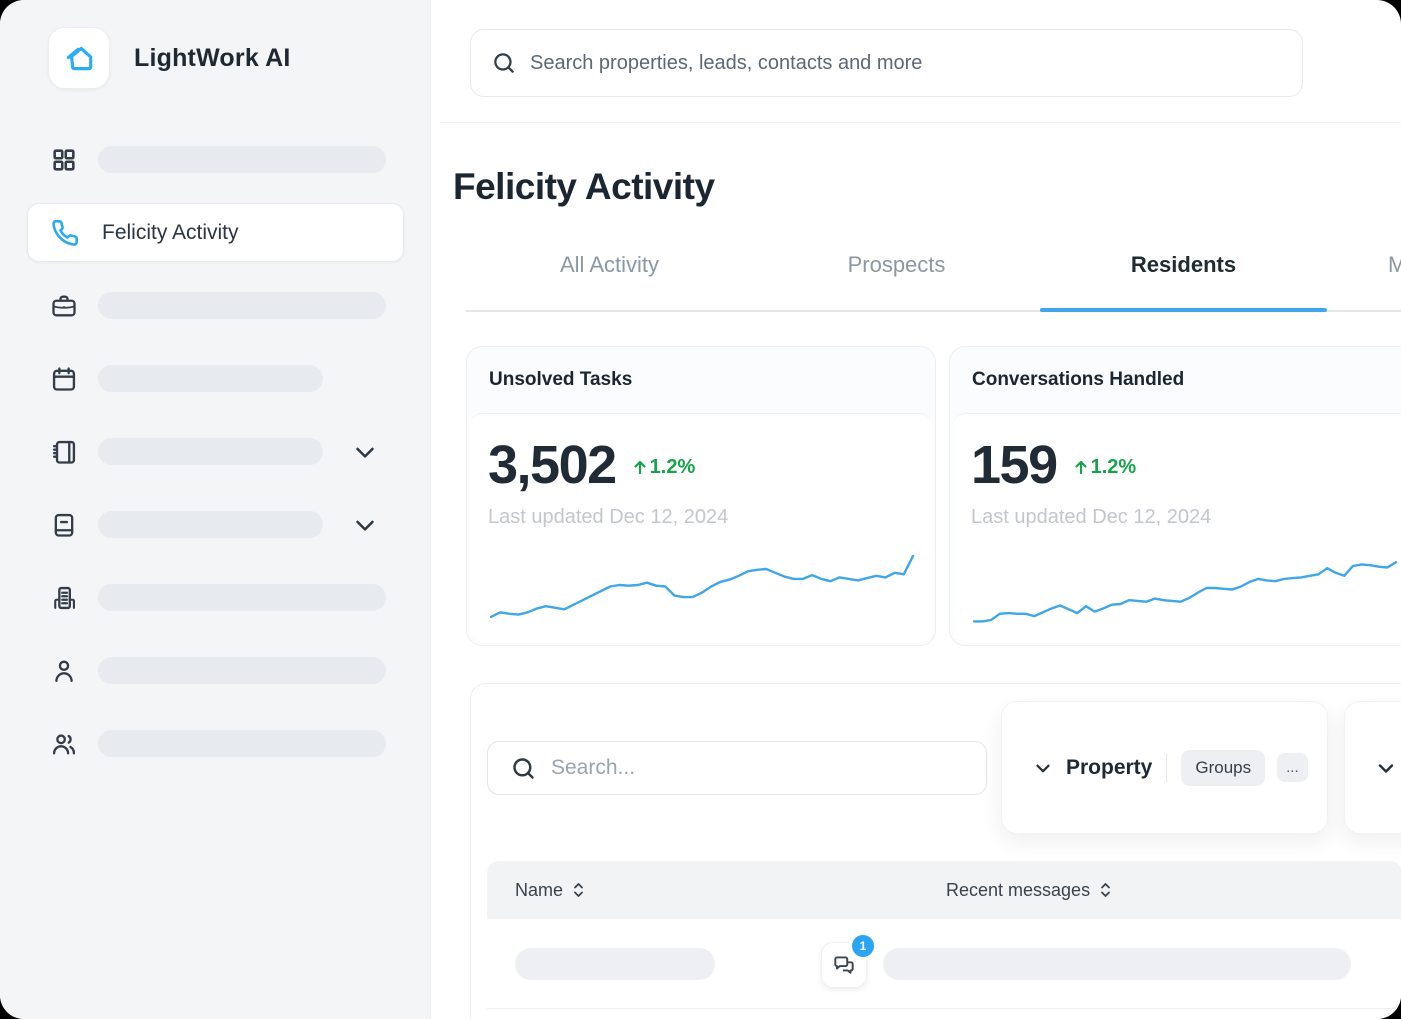 This screenshot has height=1019, width=1401. Describe the element at coordinates (1029, 890) in the screenshot. I see `column-header-recent-messages: Recent messages` at that location.